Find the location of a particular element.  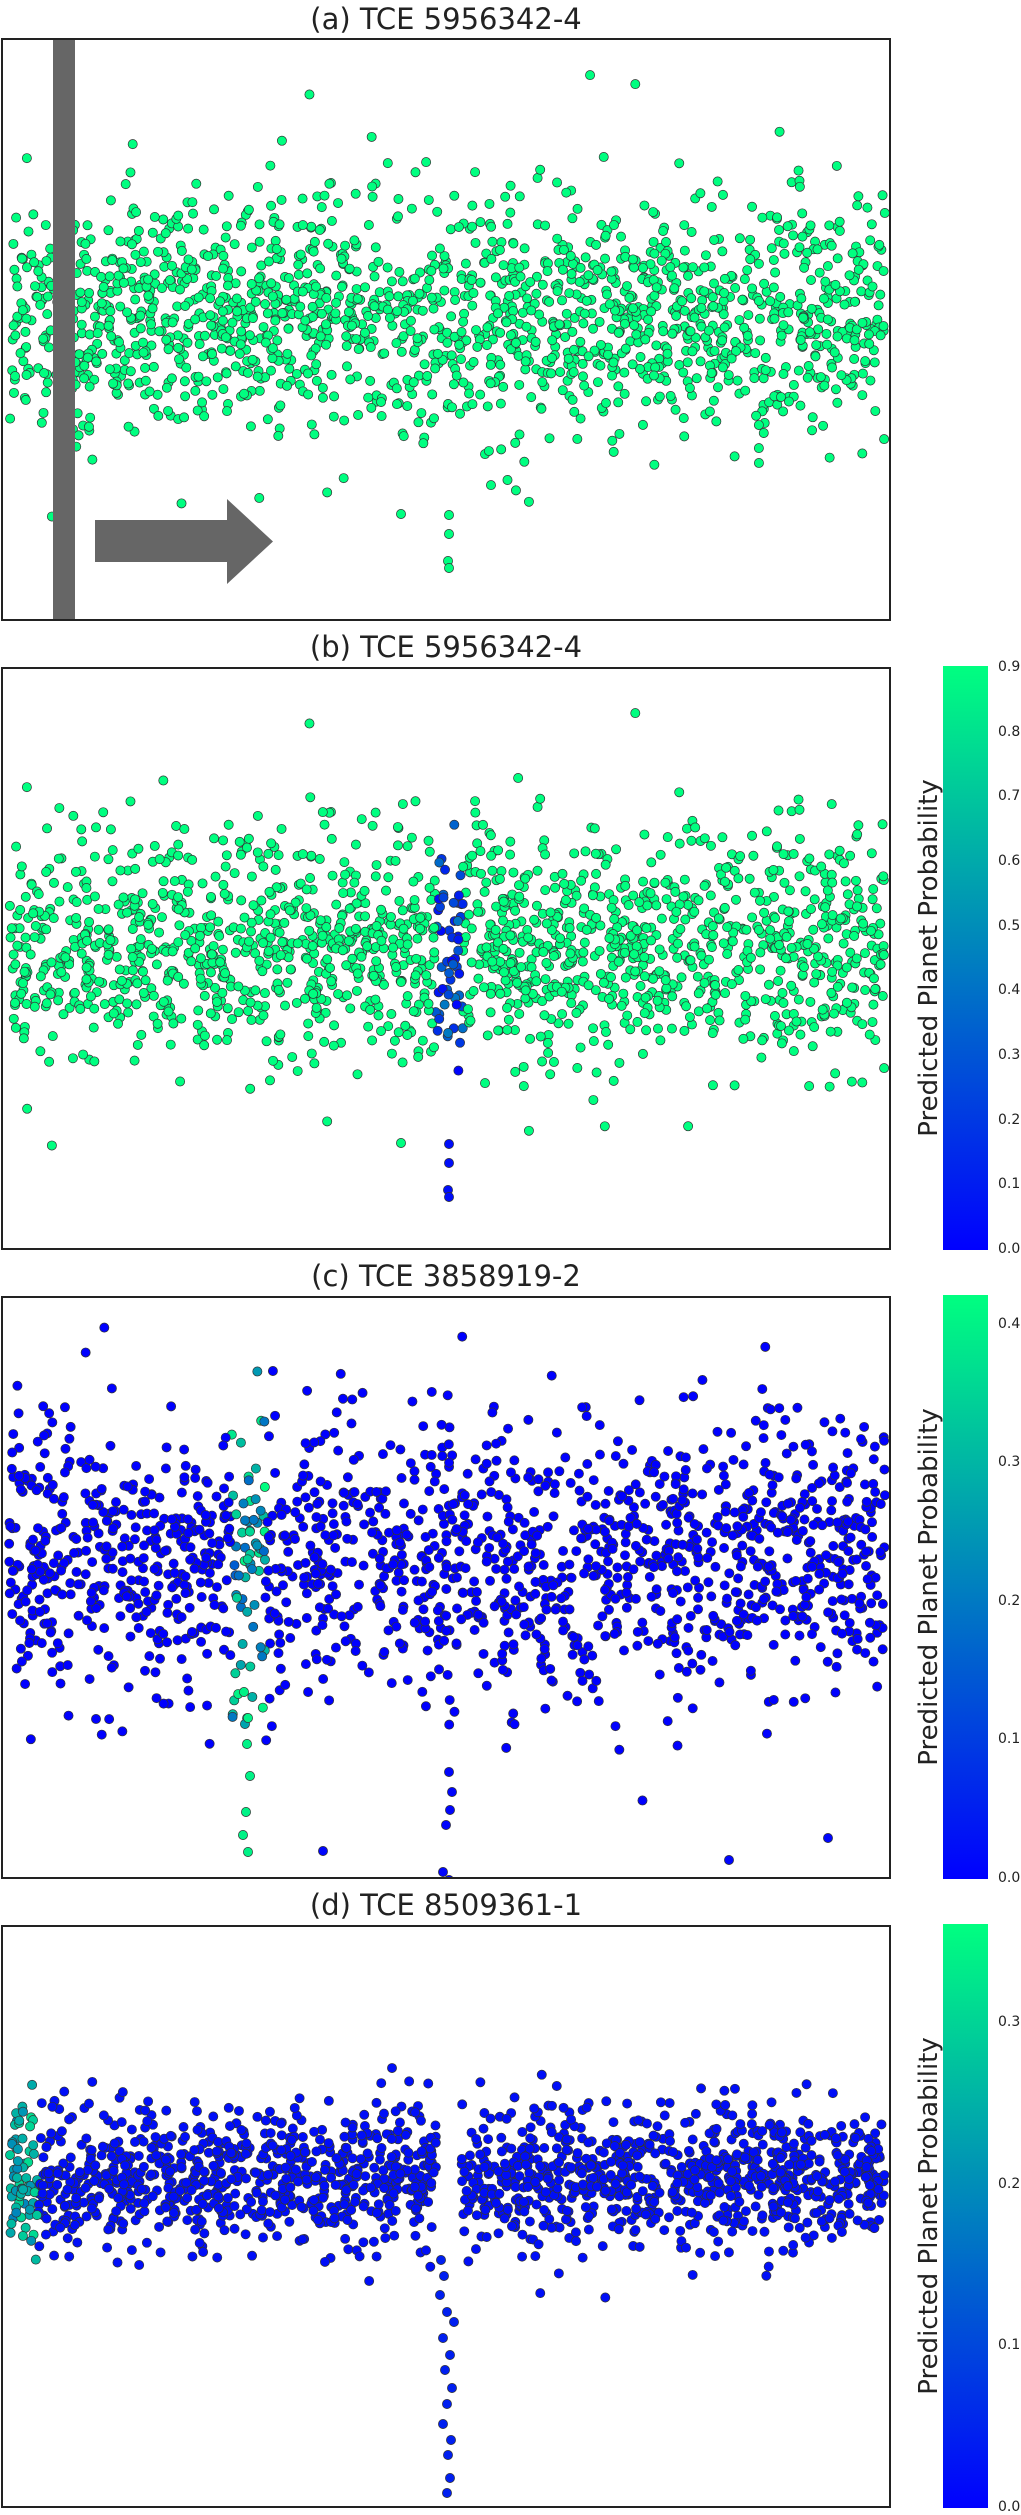

colorbar-tick: 0.5 is located at coordinates (1009, 926).